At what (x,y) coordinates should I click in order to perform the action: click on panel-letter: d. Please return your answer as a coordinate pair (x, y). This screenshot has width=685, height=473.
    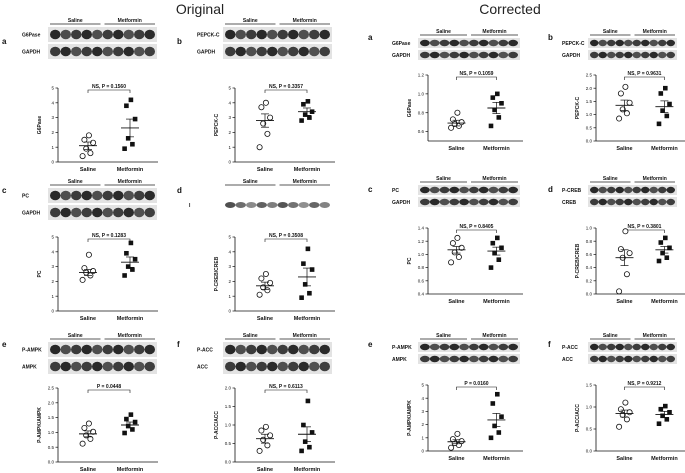
    Looking at the image, I should click on (550, 189).